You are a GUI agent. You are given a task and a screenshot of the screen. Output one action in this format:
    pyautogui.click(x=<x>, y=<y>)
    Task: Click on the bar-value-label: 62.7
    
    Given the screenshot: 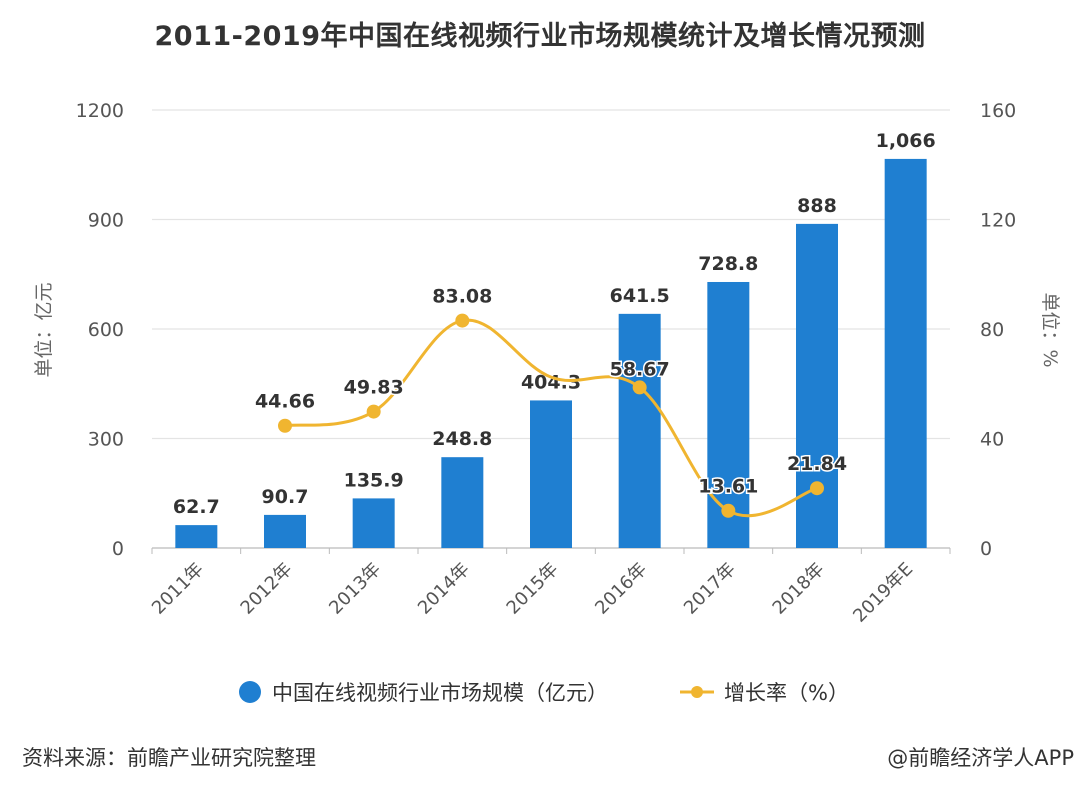 What is the action you would take?
    pyautogui.click(x=196, y=507)
    